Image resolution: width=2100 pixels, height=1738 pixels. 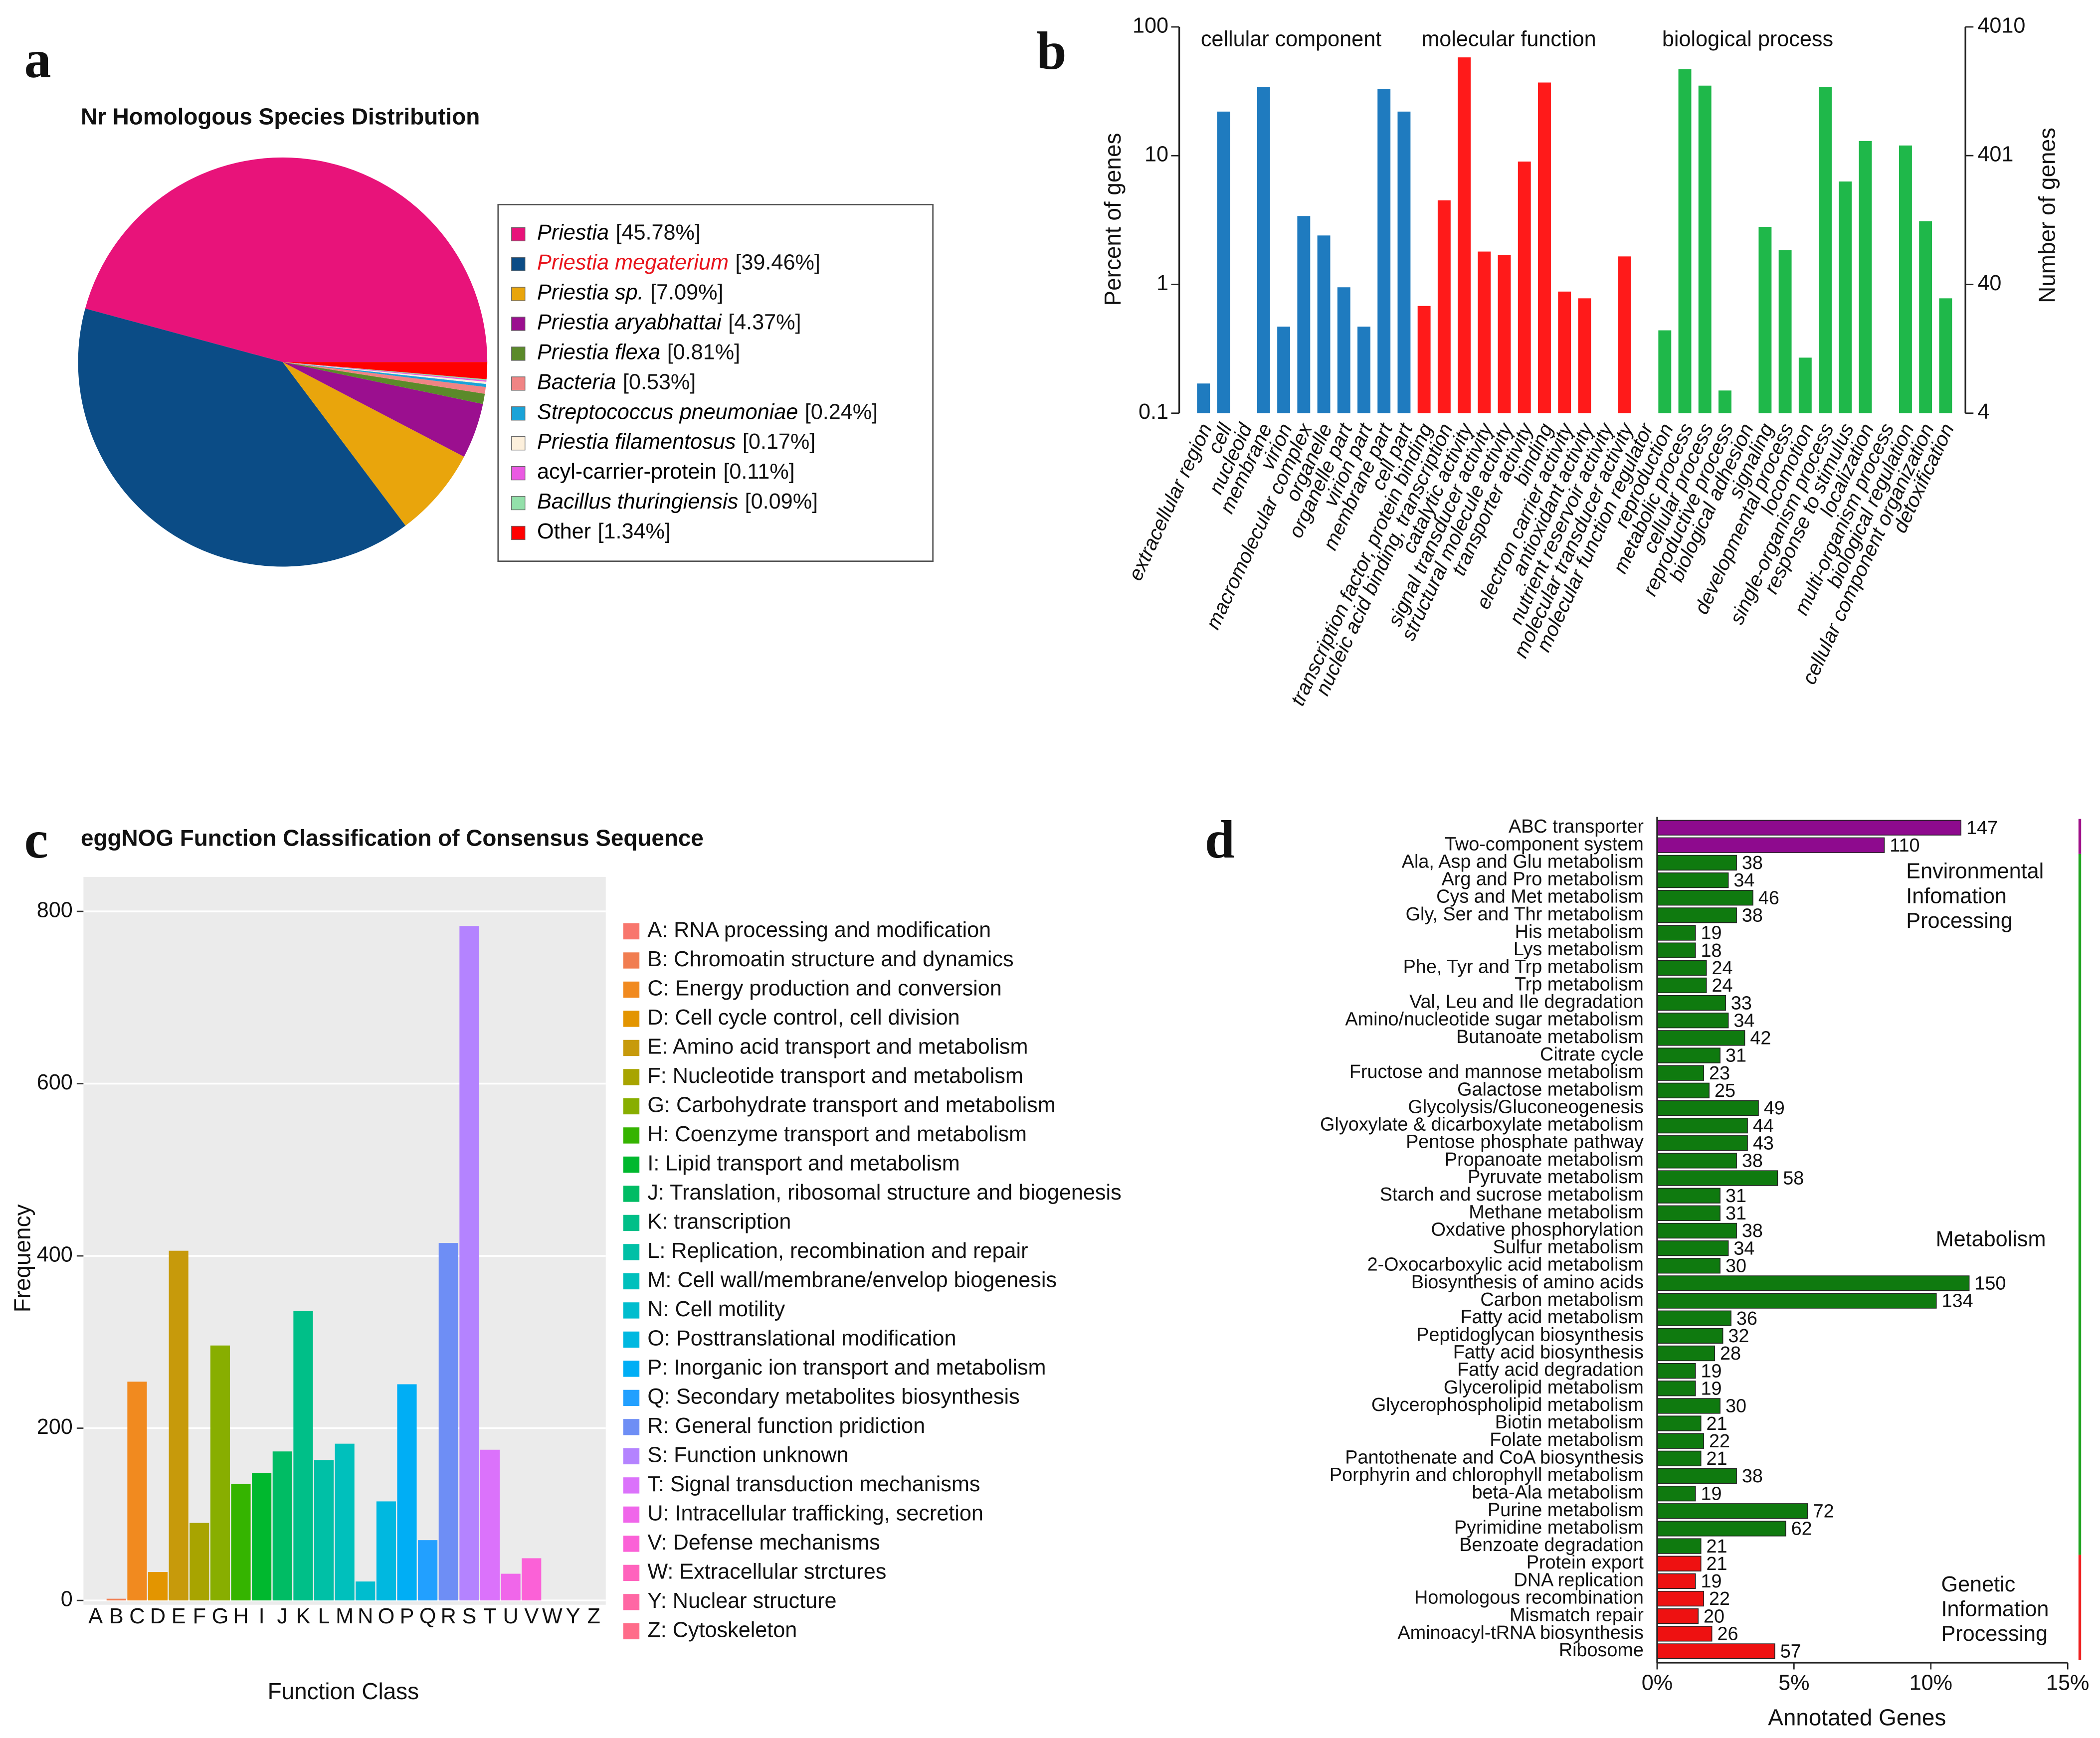 What do you see at coordinates (833, 1396) in the screenshot?
I see `legend-label: Q: Secondary metabolites biosynthesis` at bounding box center [833, 1396].